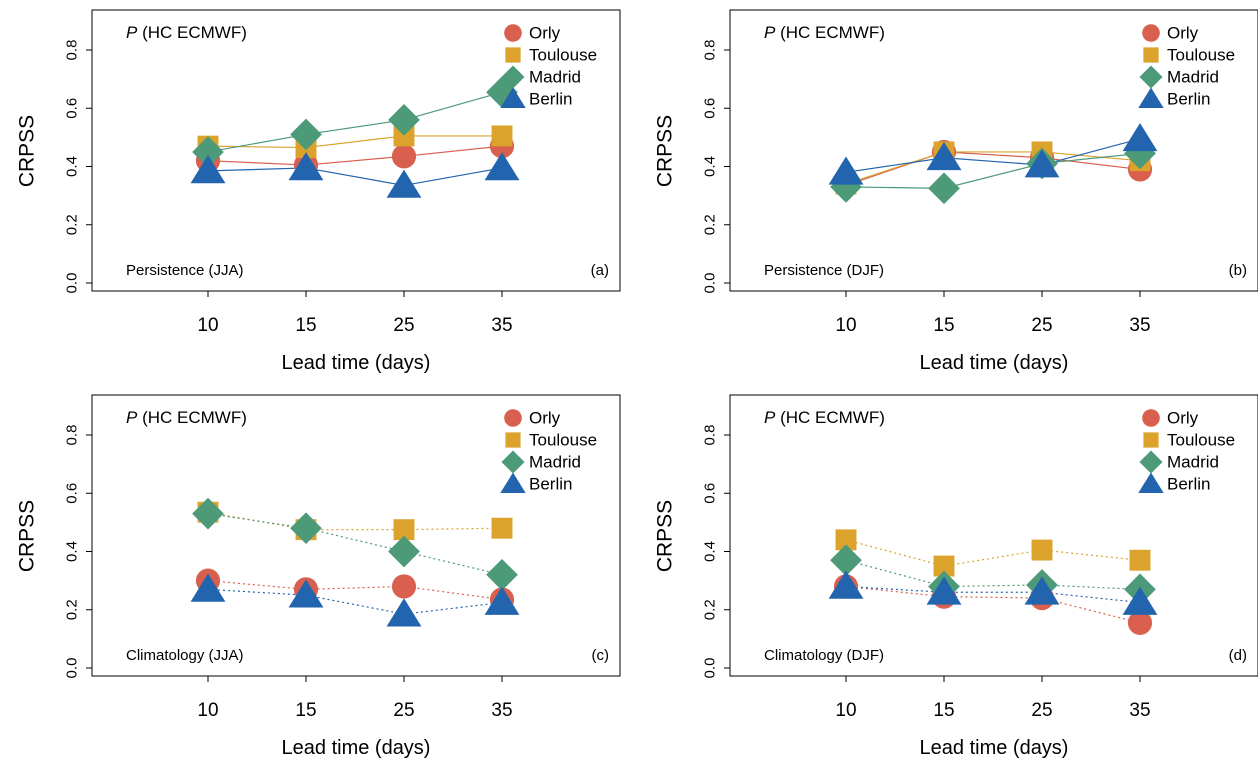 This screenshot has height=759, width=1258. What do you see at coordinates (824, 270) in the screenshot?
I see `reference-label: Persistence (DJF)` at bounding box center [824, 270].